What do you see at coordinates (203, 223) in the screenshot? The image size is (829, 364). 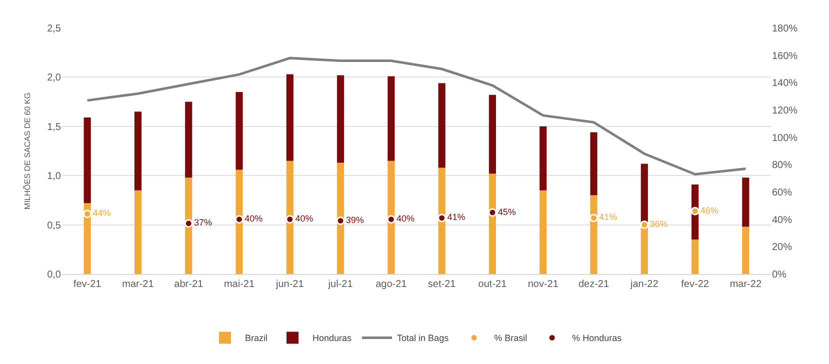 I see `data-label: 37%` at bounding box center [203, 223].